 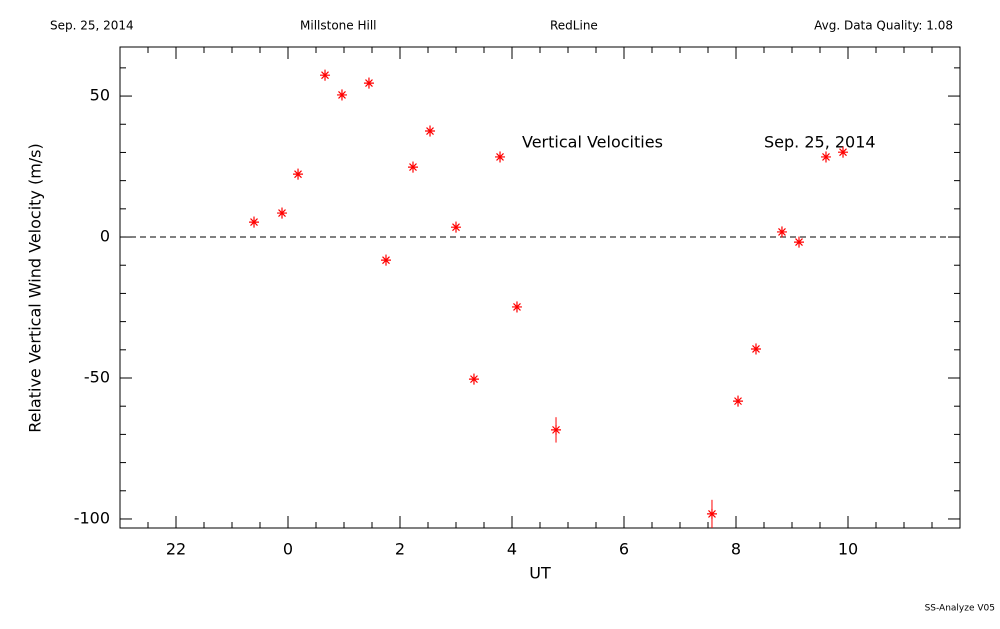 What do you see at coordinates (400, 549) in the screenshot?
I see `x-tick-label: 2` at bounding box center [400, 549].